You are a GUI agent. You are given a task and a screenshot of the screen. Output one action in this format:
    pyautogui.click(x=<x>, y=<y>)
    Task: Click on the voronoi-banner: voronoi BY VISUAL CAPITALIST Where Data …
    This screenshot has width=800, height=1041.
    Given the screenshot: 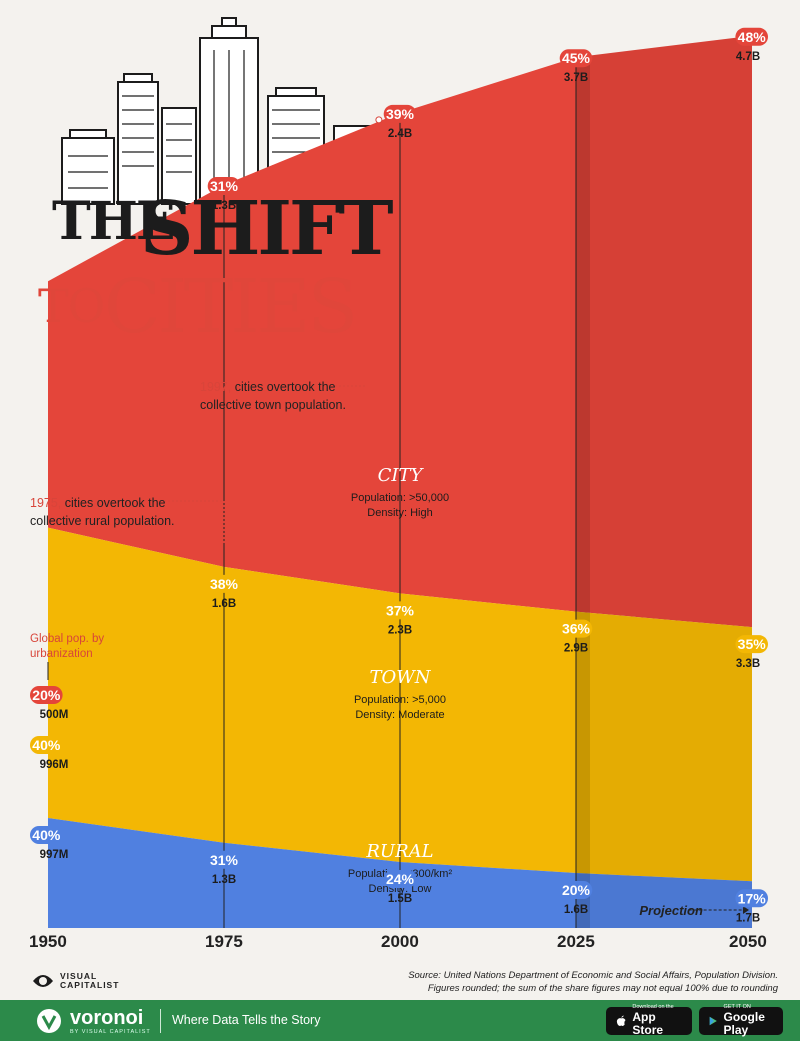 What is the action you would take?
    pyautogui.click(x=400, y=1020)
    